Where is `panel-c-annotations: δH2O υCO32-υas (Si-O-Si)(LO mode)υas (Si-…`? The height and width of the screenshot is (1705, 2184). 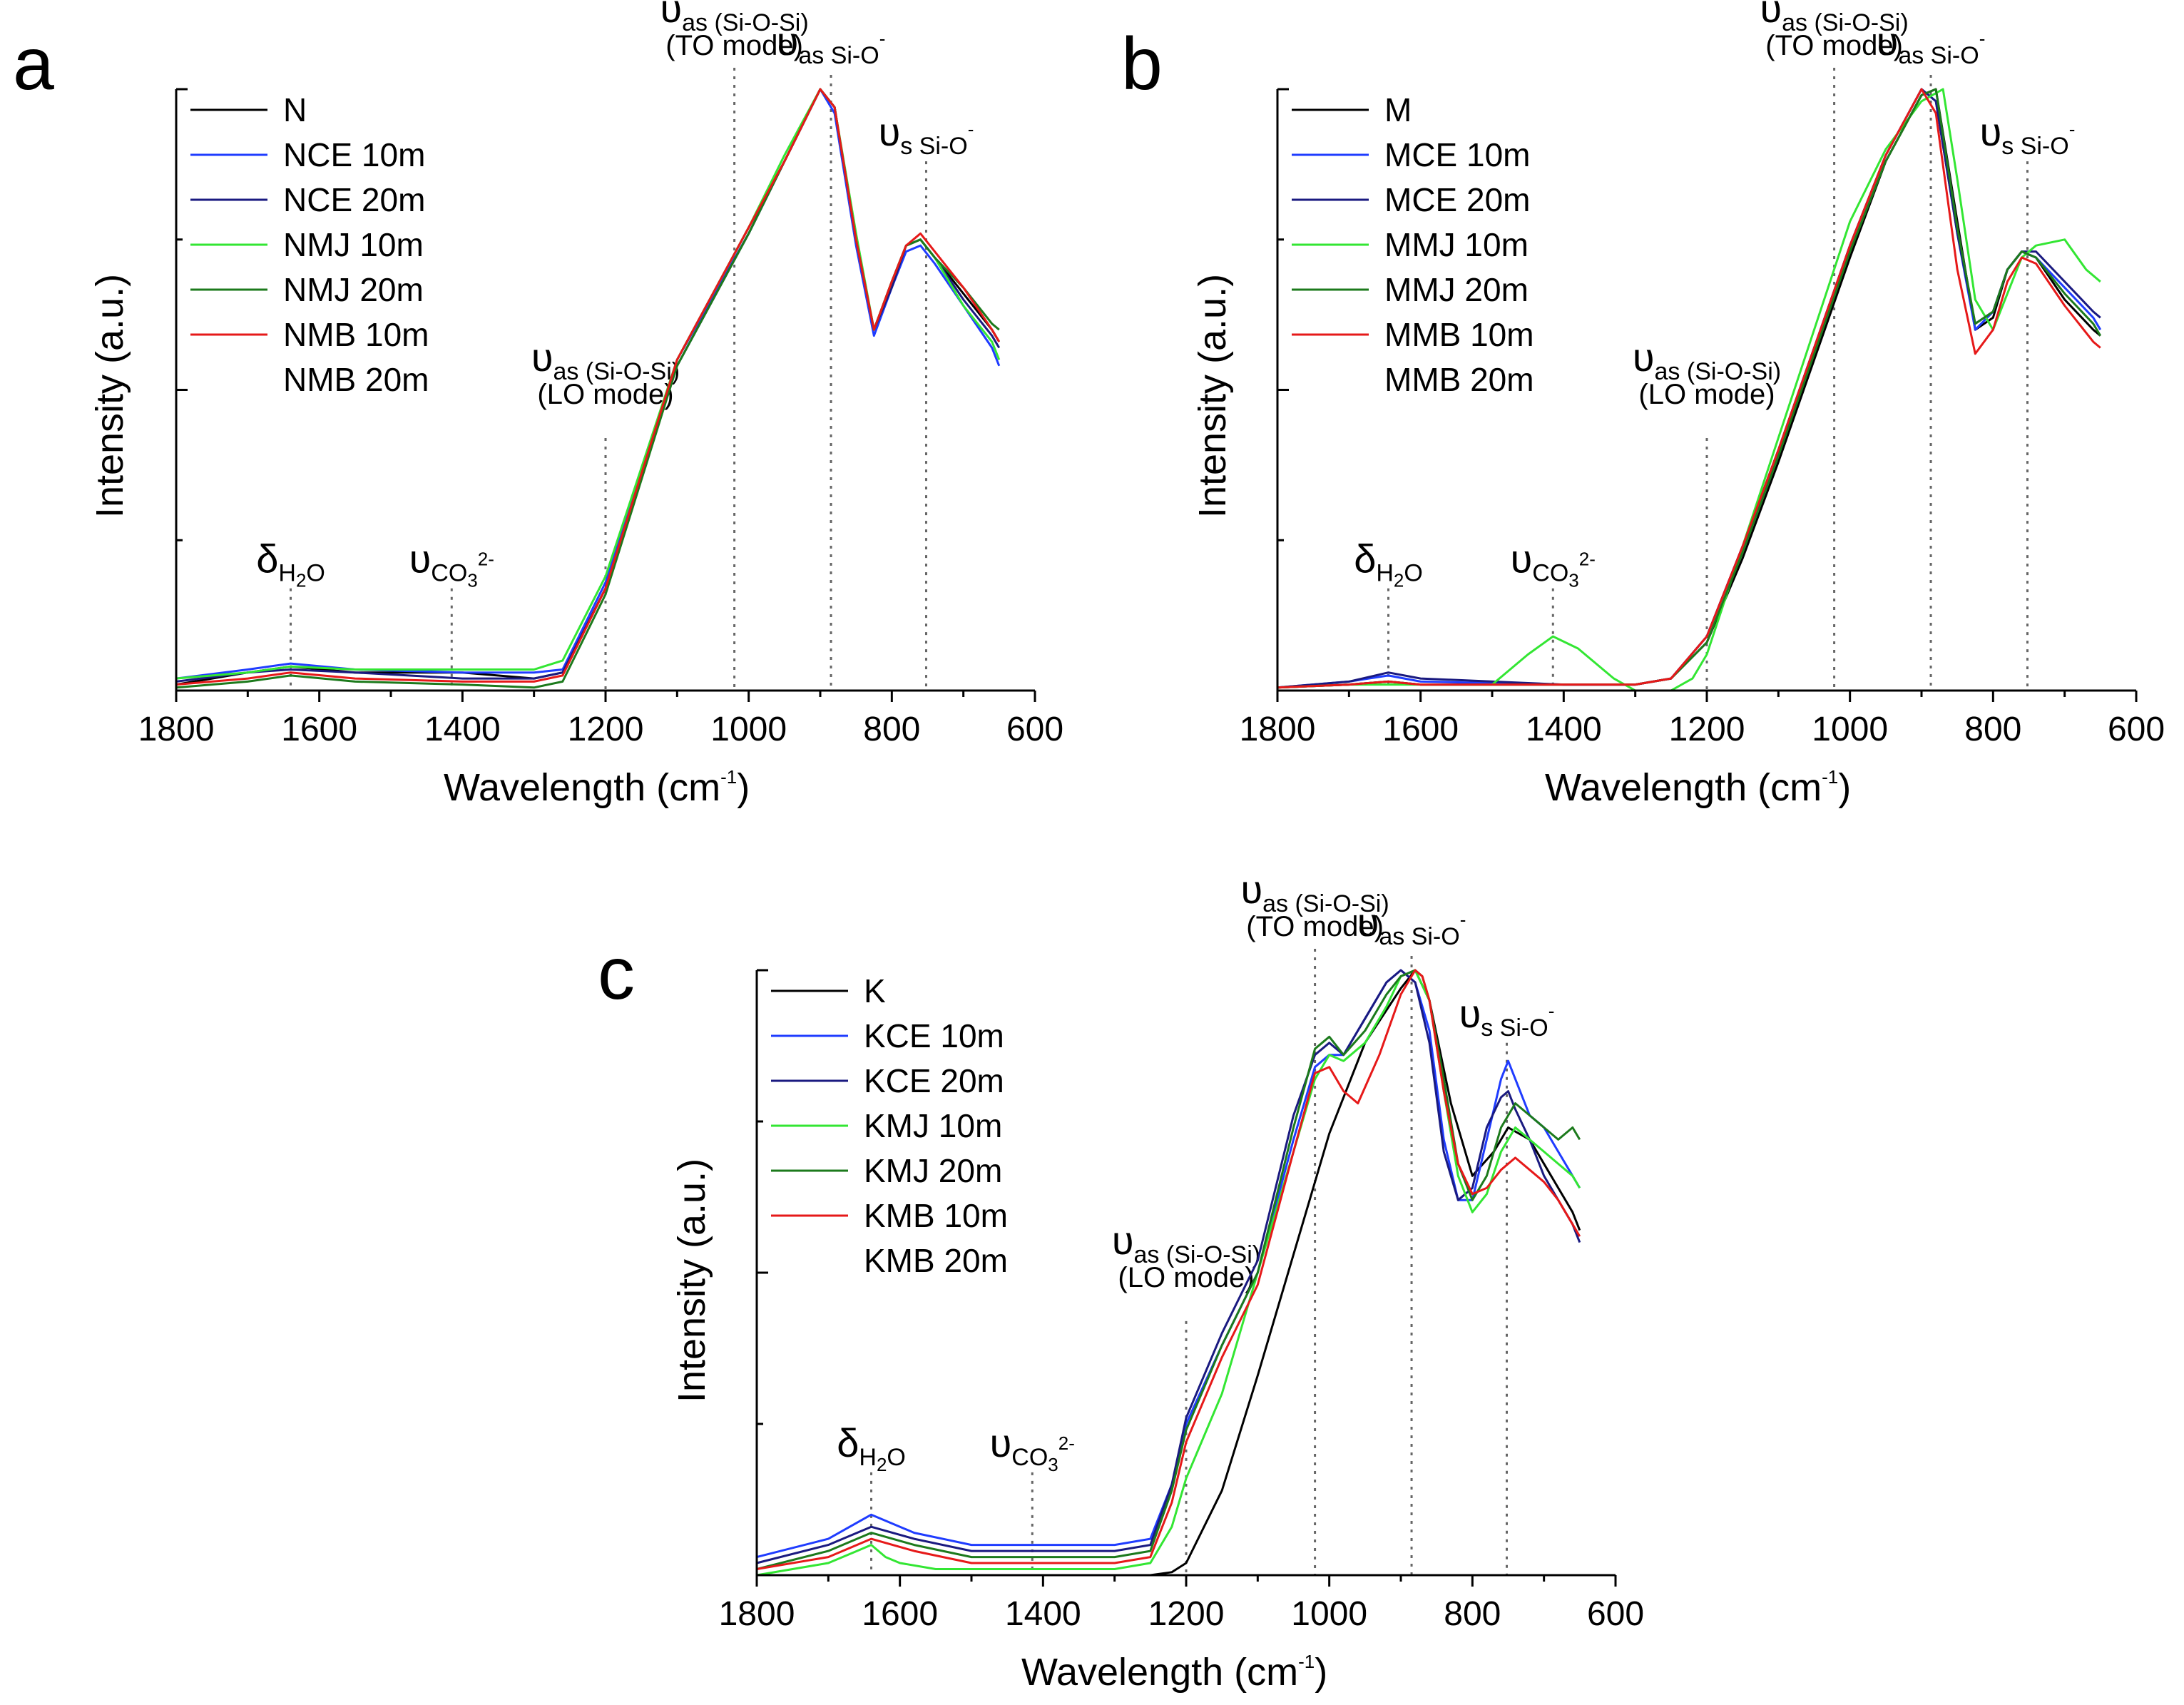
panel-c-annotations: δH2O υCO32-υas (Si-O-Si)(LO mode)υas (Si-… is located at coordinates (1195, 1221).